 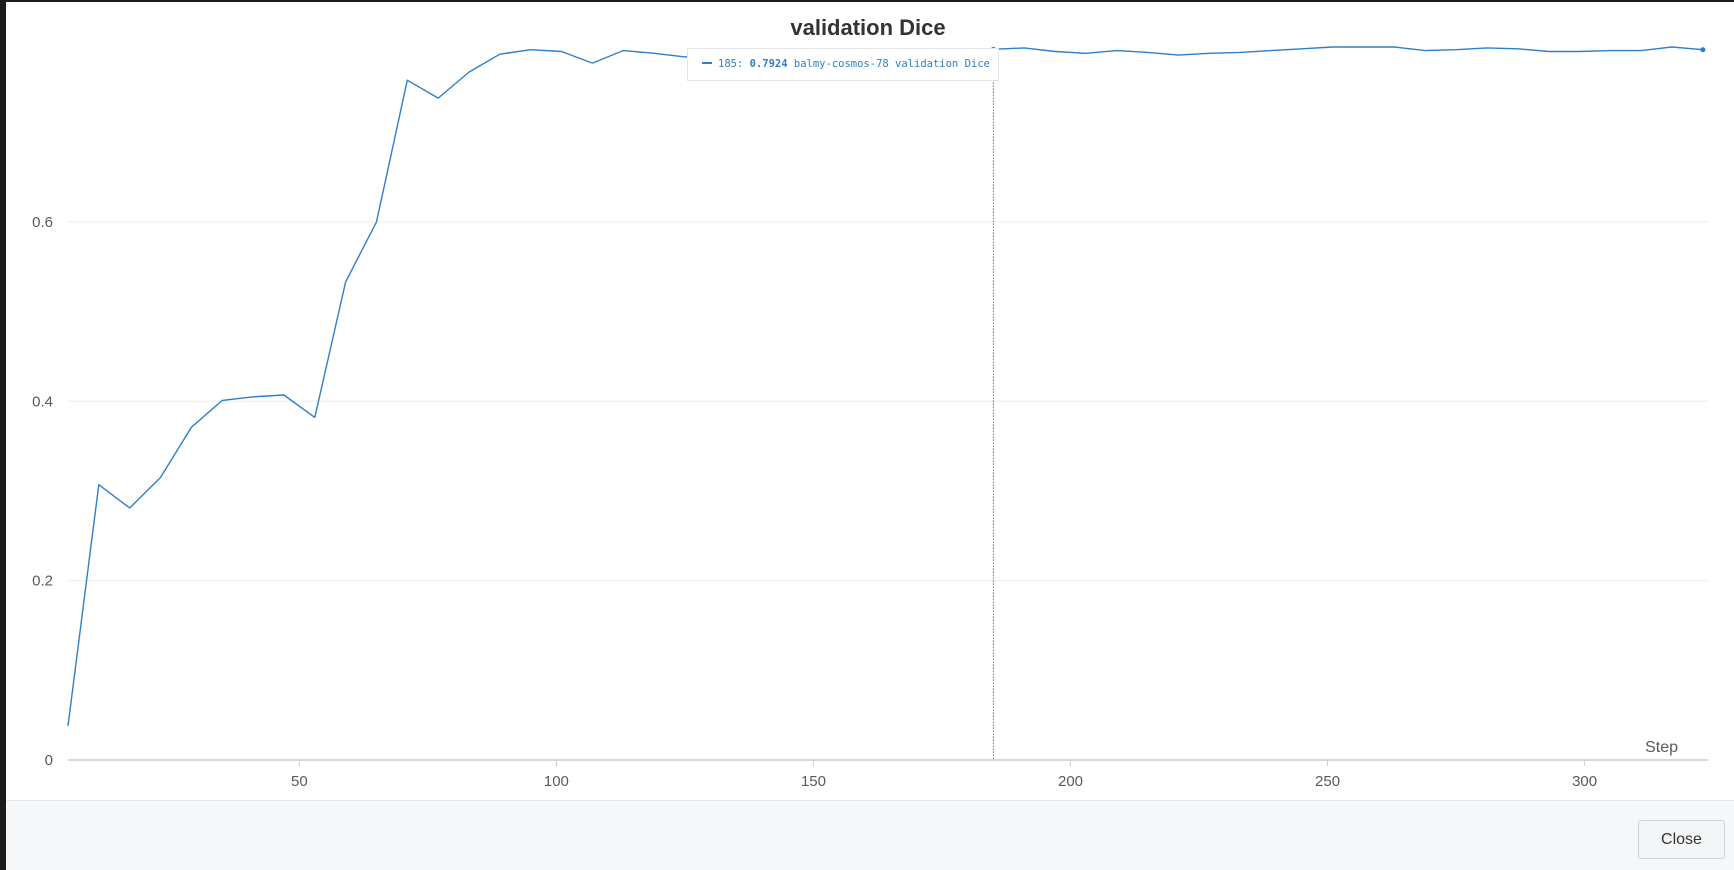 What do you see at coordinates (993, 403) in the screenshot?
I see `hover-layer` at bounding box center [993, 403].